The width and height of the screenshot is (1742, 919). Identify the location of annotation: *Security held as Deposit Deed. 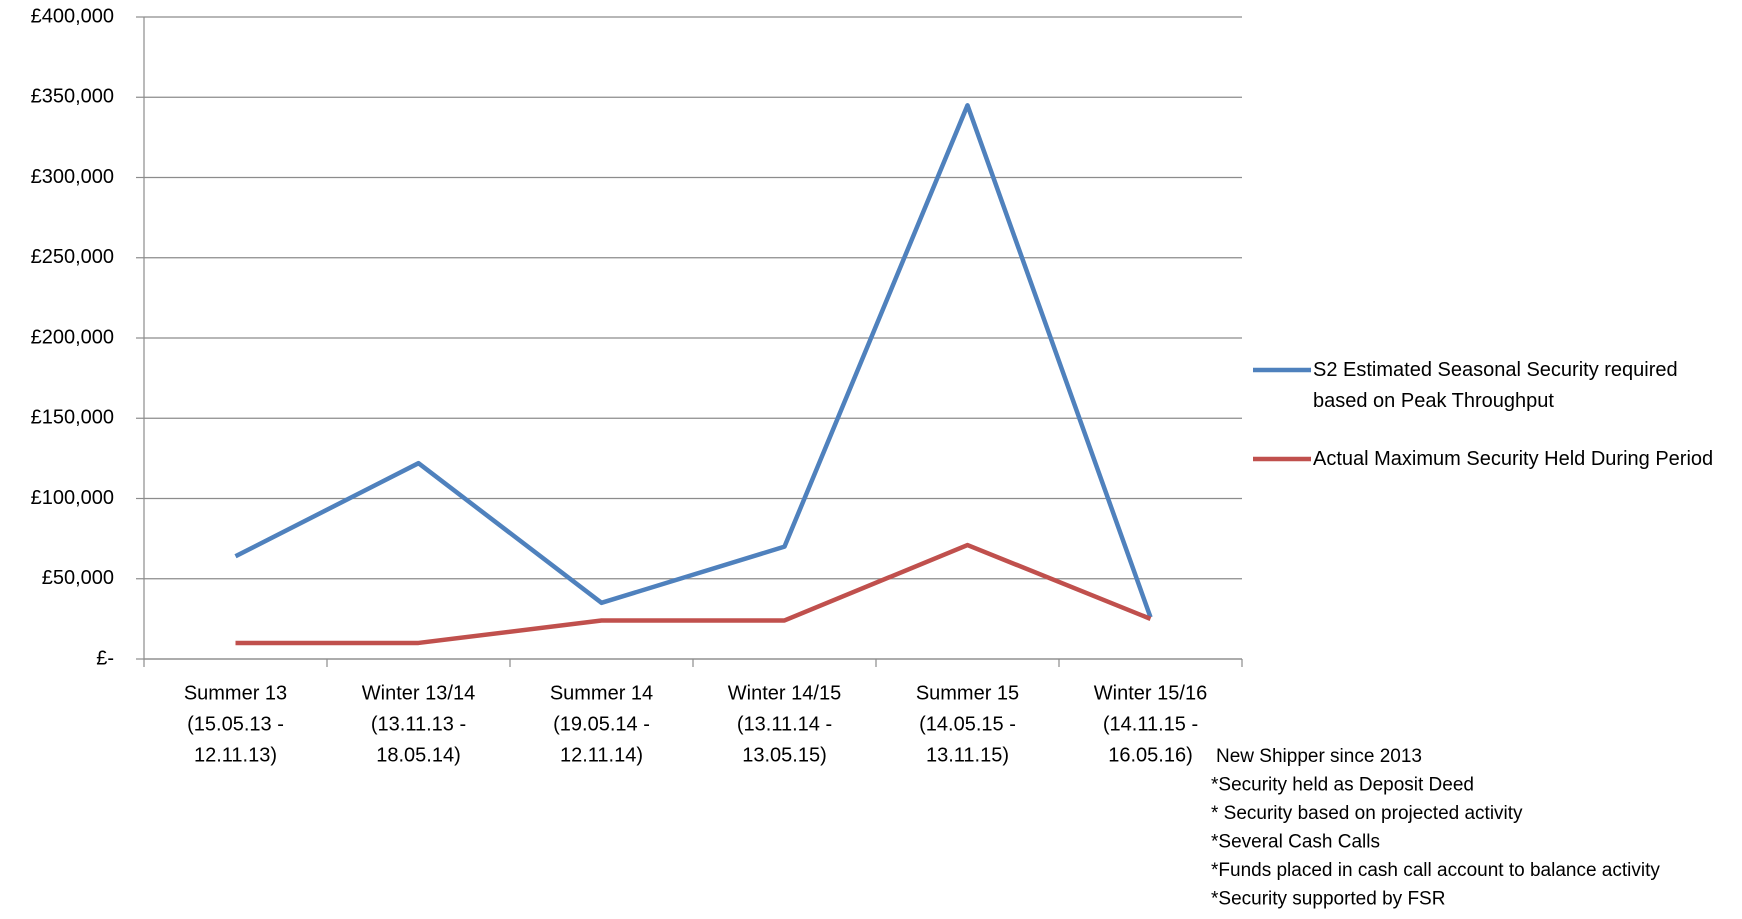
(1342, 785).